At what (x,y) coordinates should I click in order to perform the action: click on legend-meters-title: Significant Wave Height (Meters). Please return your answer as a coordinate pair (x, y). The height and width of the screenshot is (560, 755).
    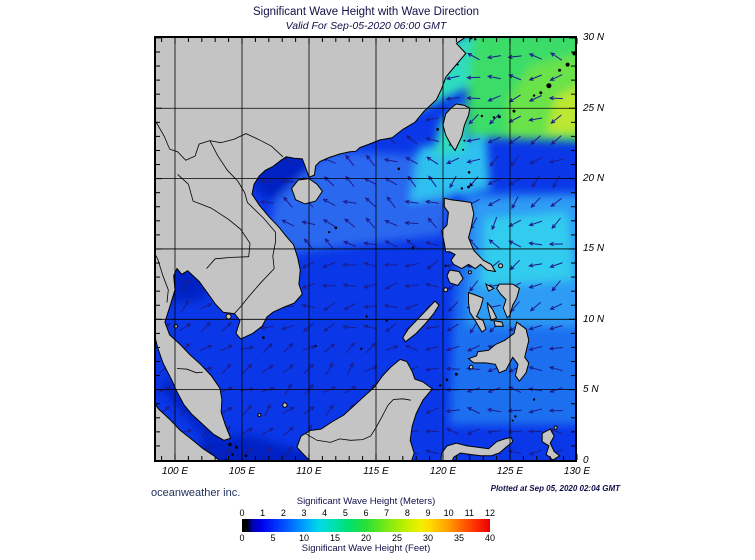
    Looking at the image, I should click on (366, 501).